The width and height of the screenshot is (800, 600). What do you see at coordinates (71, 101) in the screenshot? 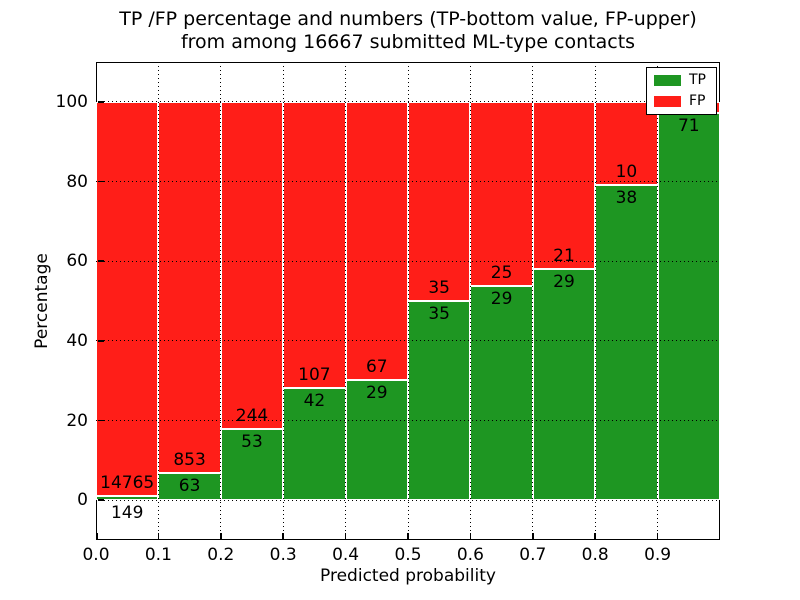
I see `y-tick-label: 100` at bounding box center [71, 101].